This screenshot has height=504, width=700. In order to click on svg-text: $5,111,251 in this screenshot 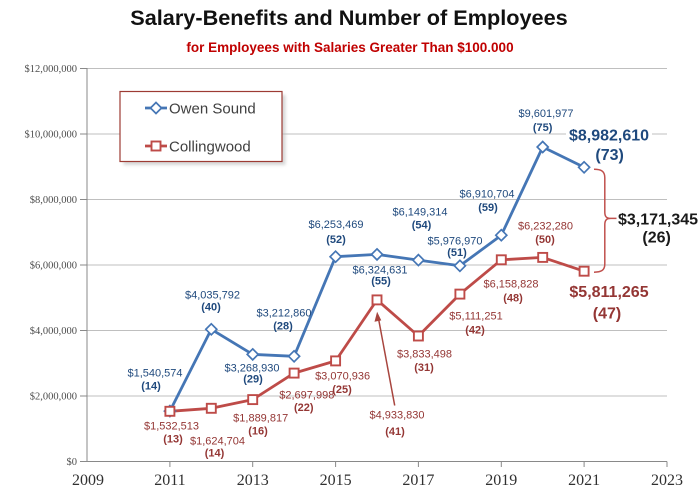, I will do `click(475, 317)`.